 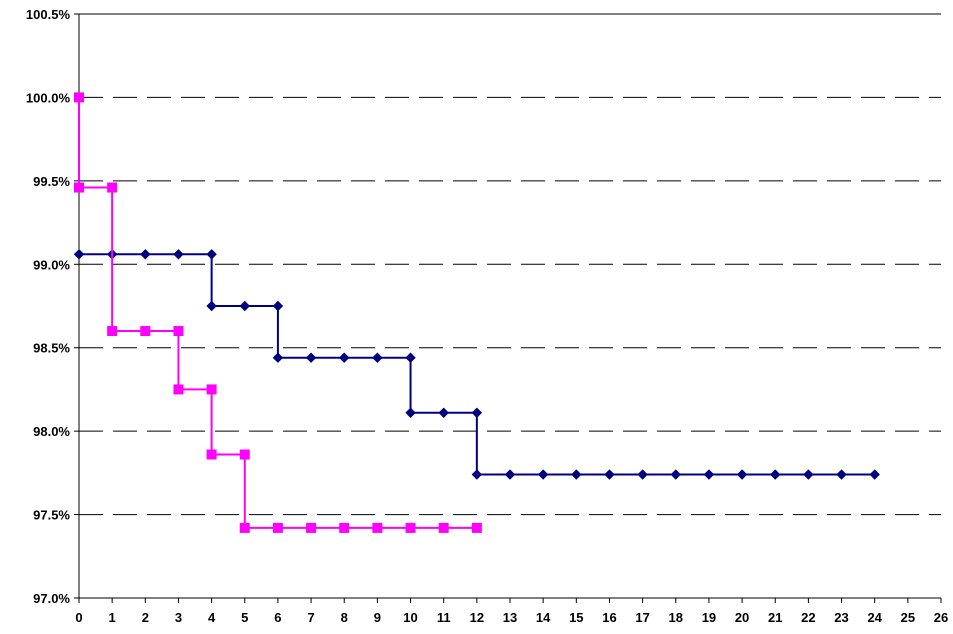 I want to click on x-tick-label: 8, so click(x=344, y=617).